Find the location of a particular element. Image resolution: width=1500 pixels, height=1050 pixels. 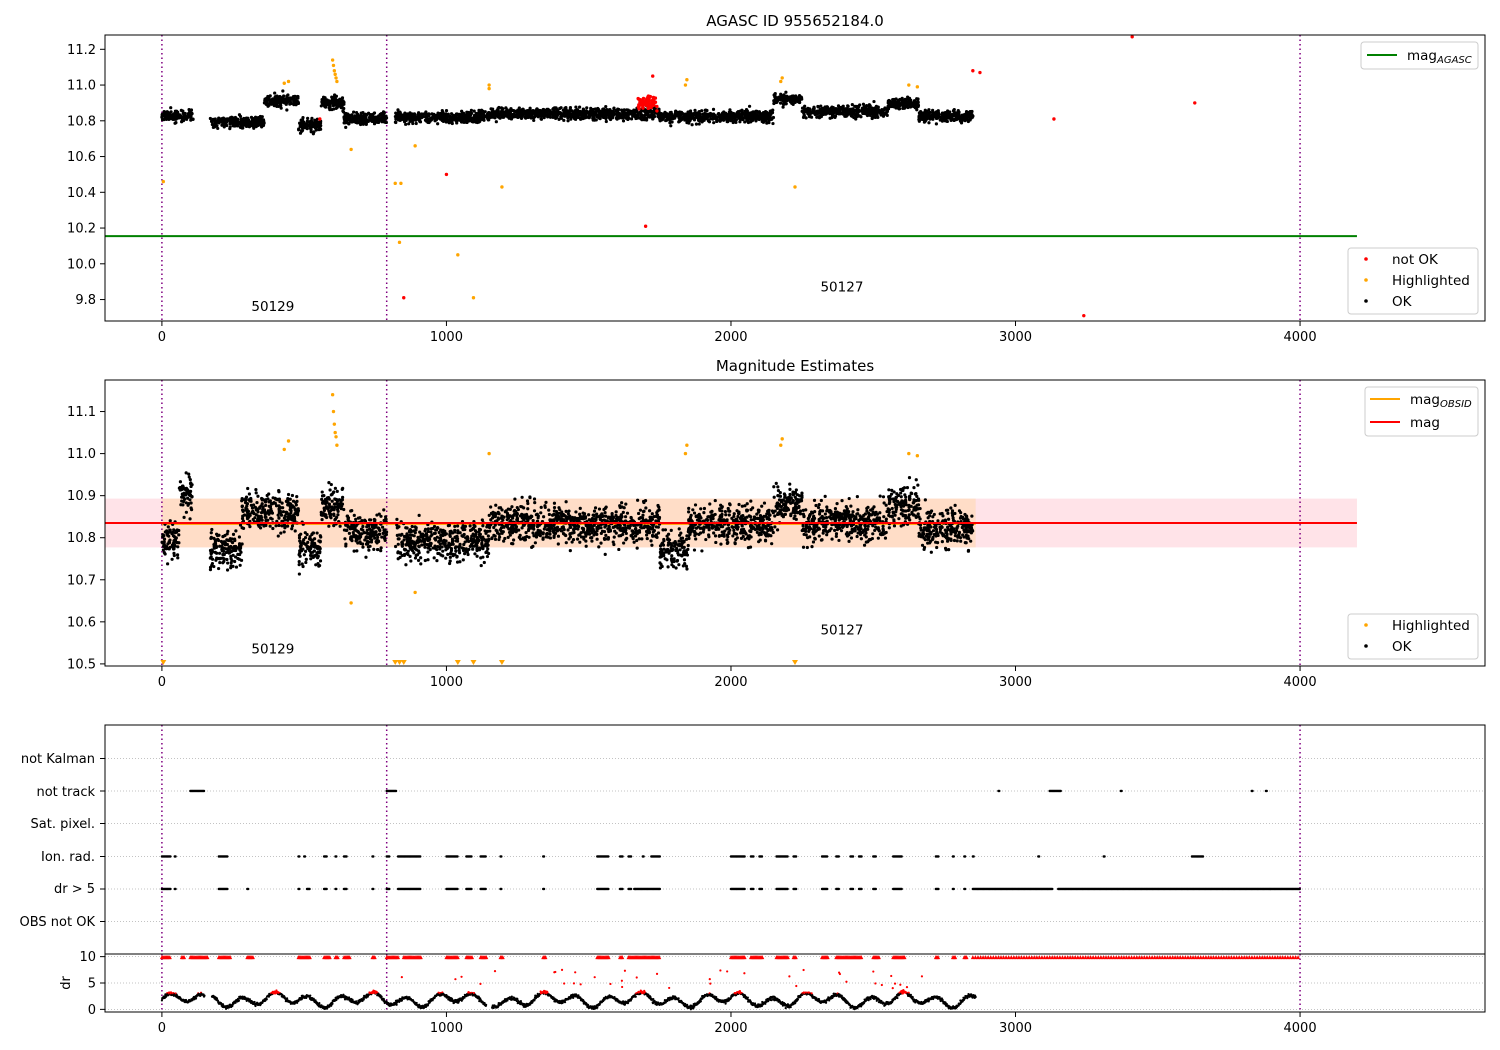

agasc-y-tick-label: 10.0 is located at coordinates (81, 264).